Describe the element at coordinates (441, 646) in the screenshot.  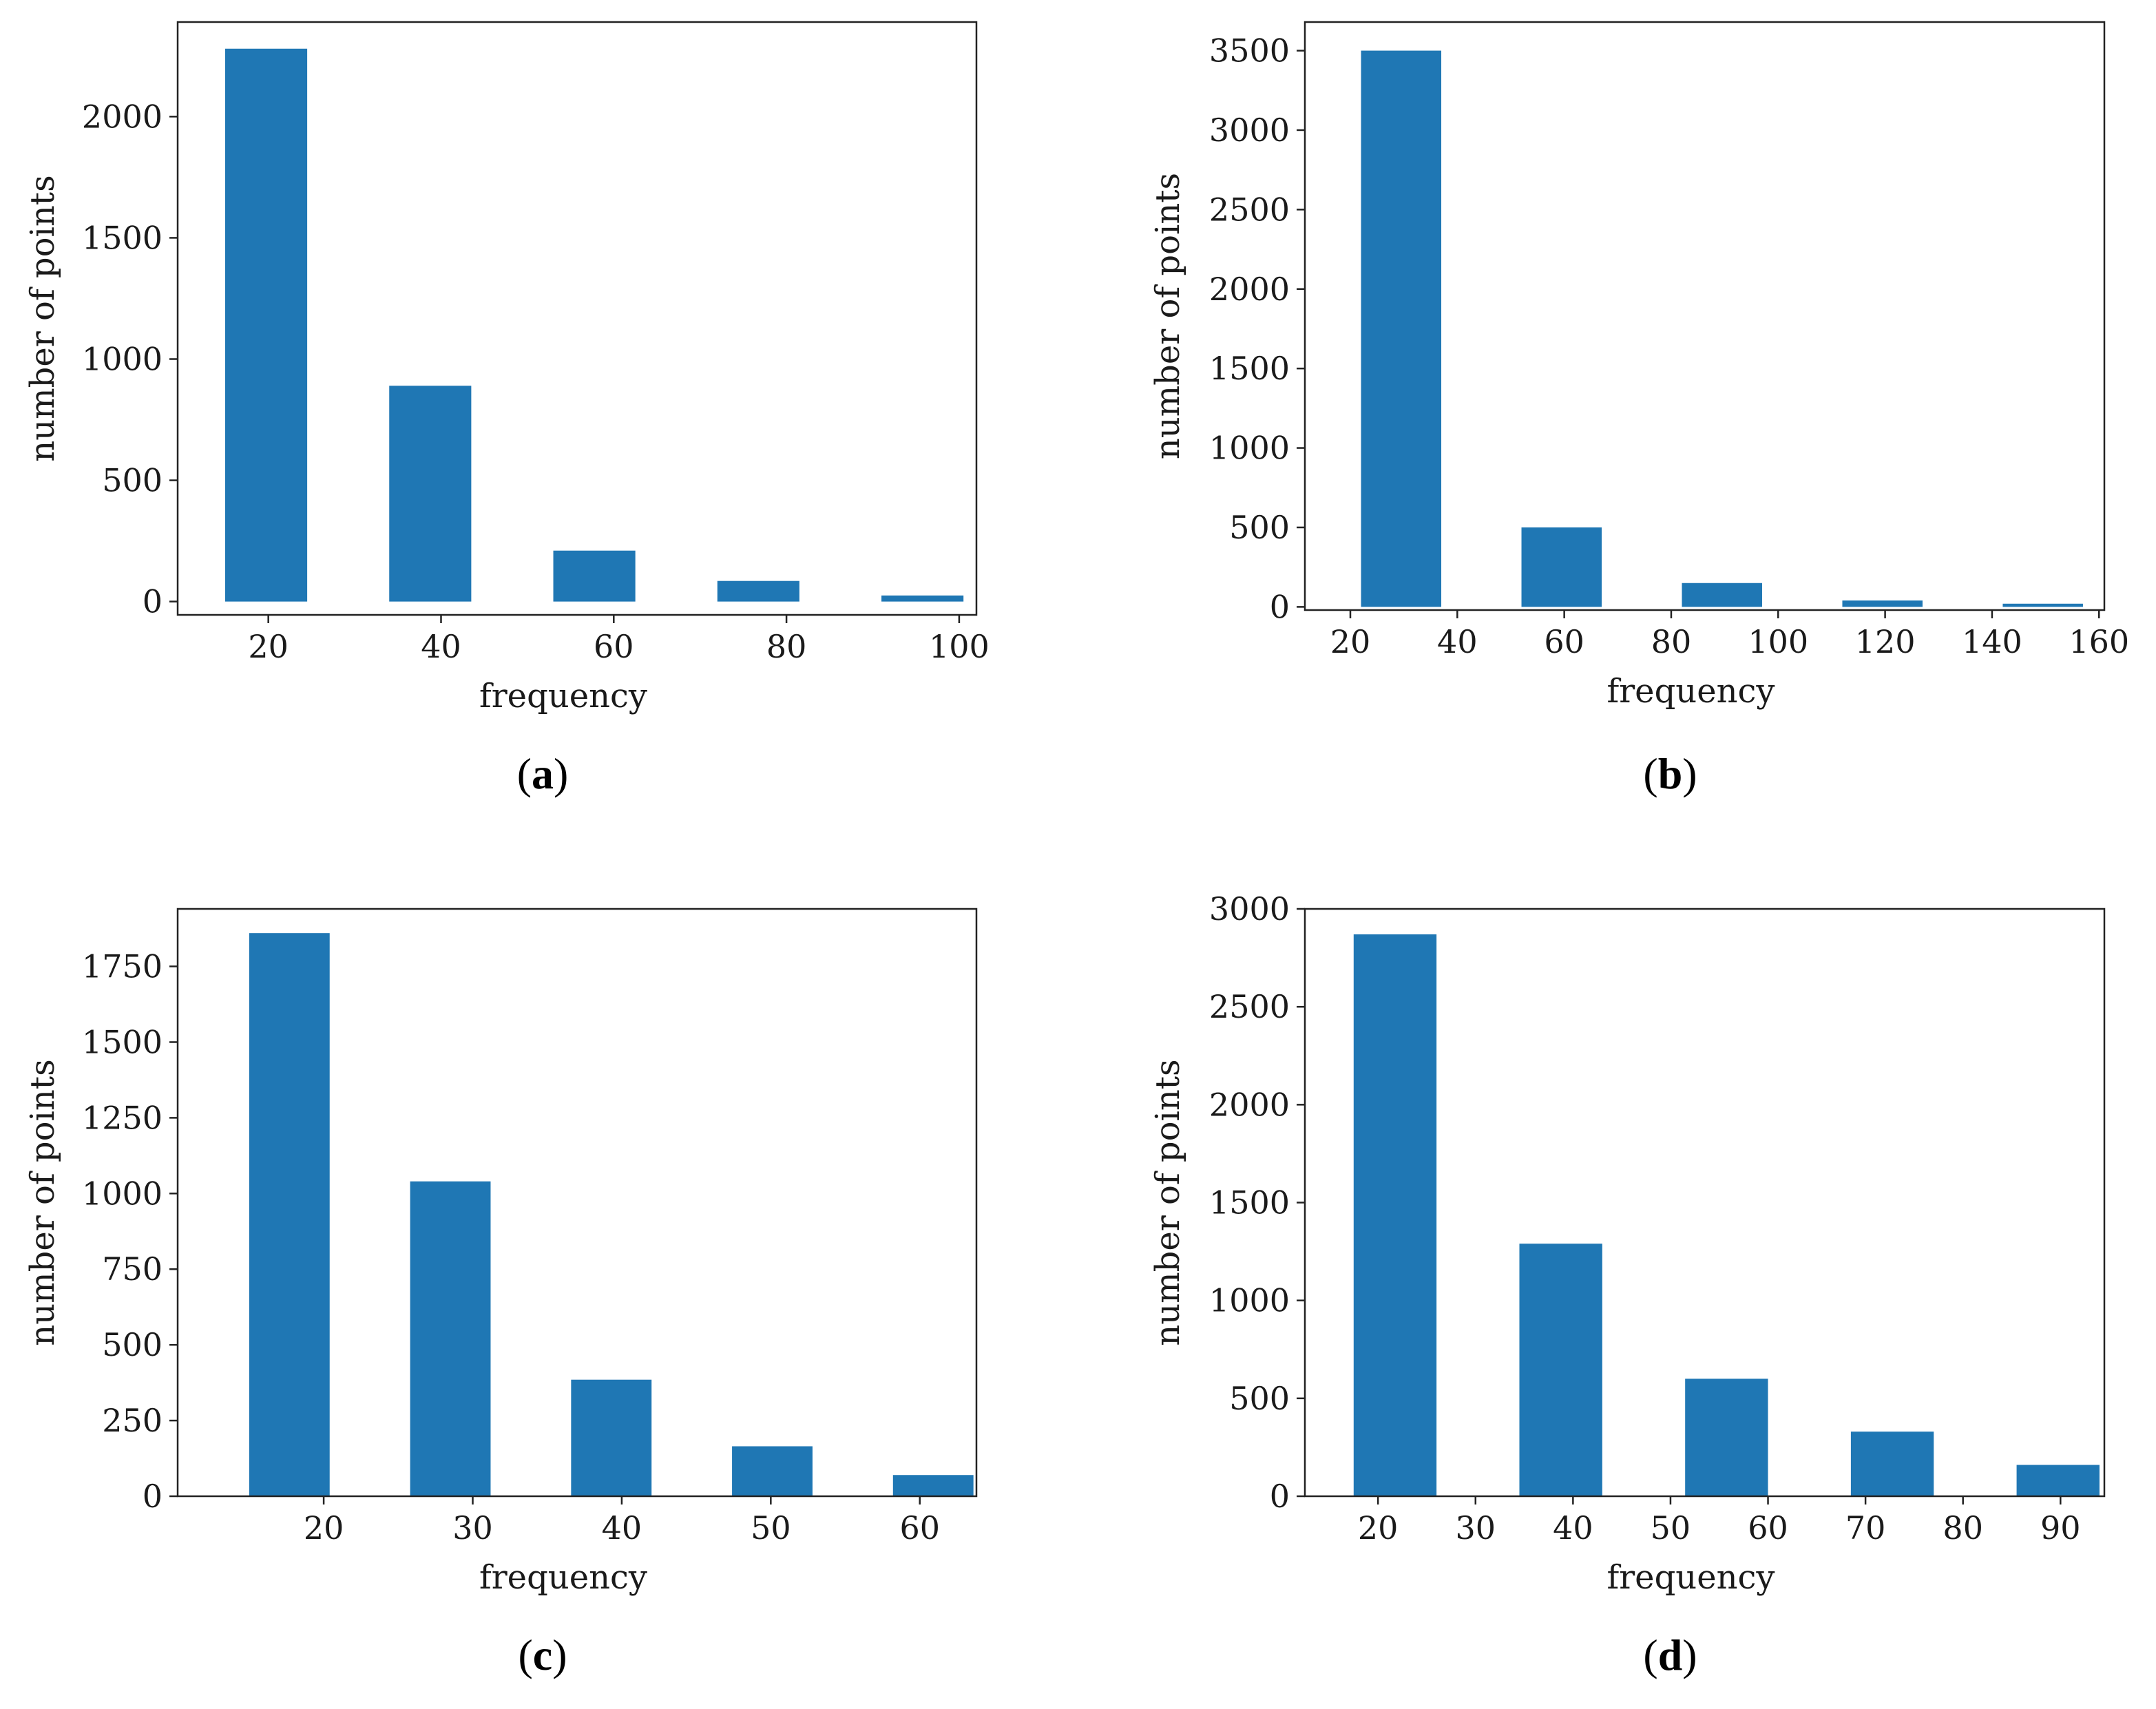
I see `x-tick-label-a-40: 40` at that location.